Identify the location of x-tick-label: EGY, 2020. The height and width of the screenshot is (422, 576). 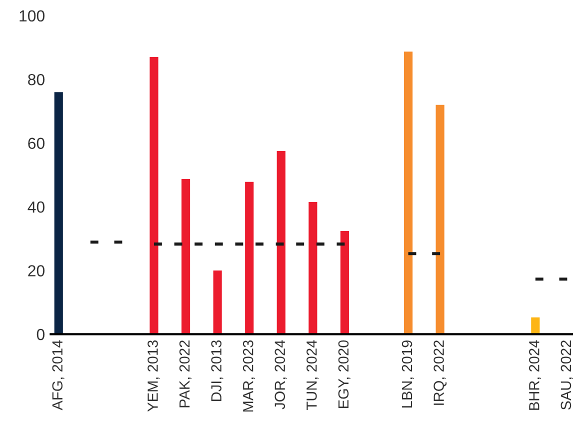
(344, 374).